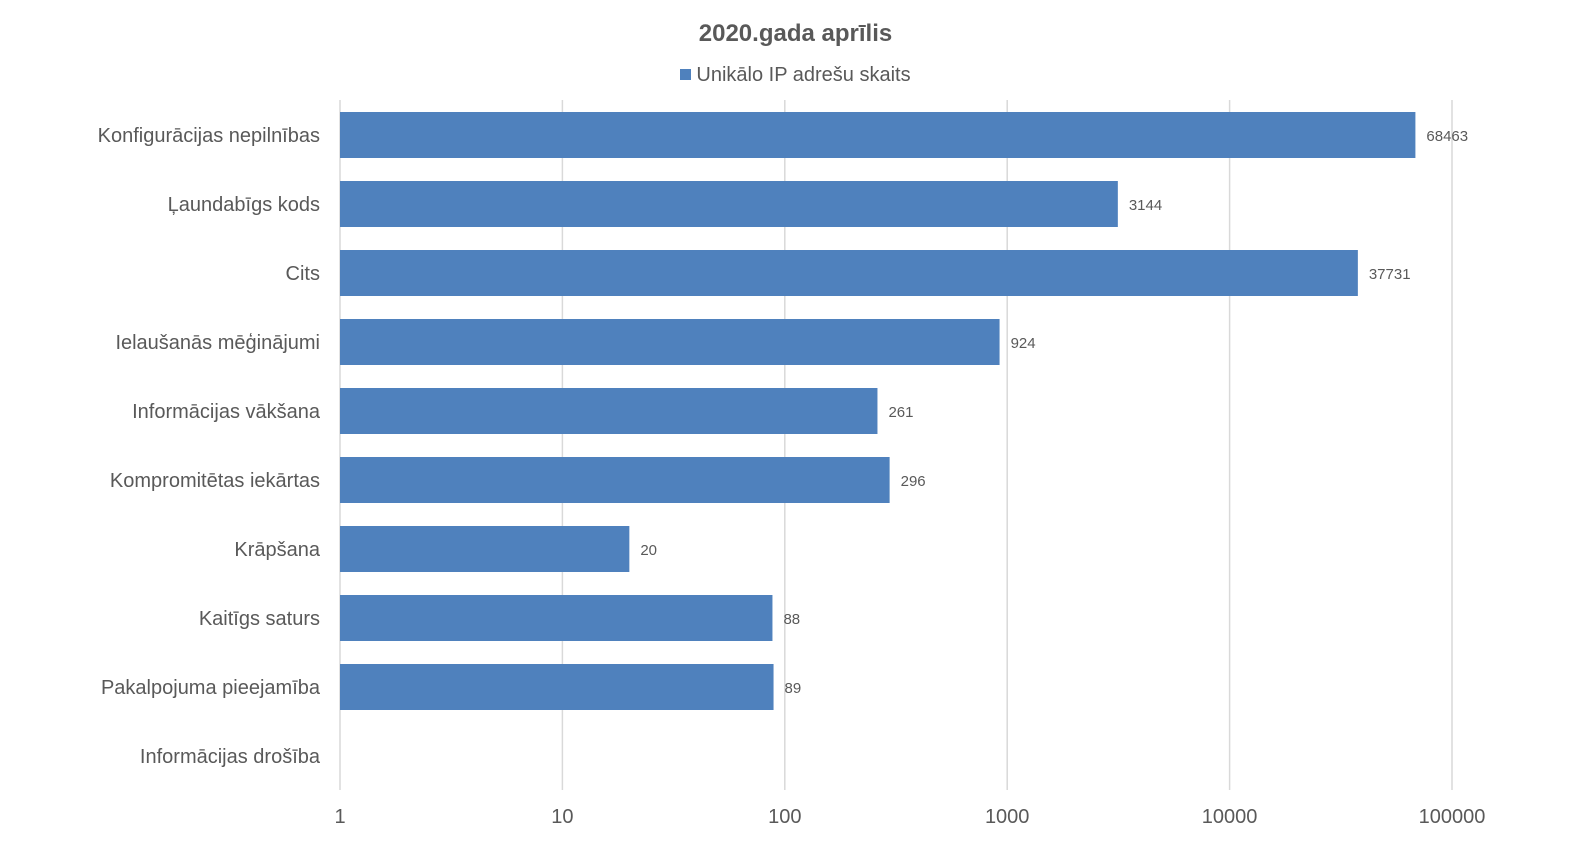 Image resolution: width=1591 pixels, height=862 pixels. Describe the element at coordinates (226, 412) in the screenshot. I see `category-label: Informācijas vākšana` at that location.